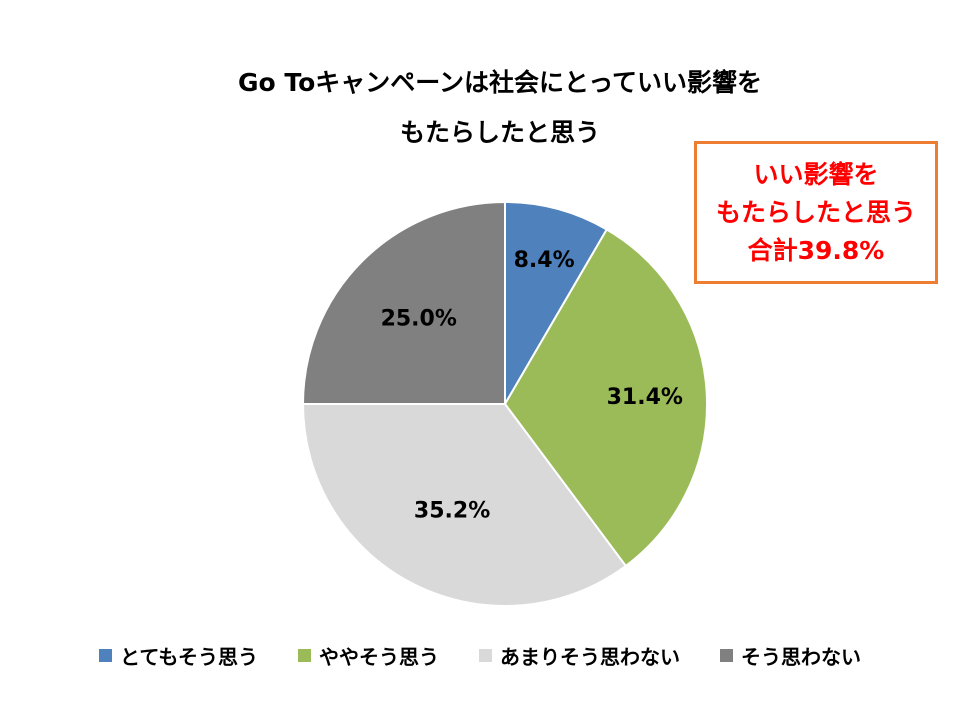 This screenshot has width=960, height=720. What do you see at coordinates (816, 174) in the screenshot?
I see `callout-line-1: いい影響を` at bounding box center [816, 174].